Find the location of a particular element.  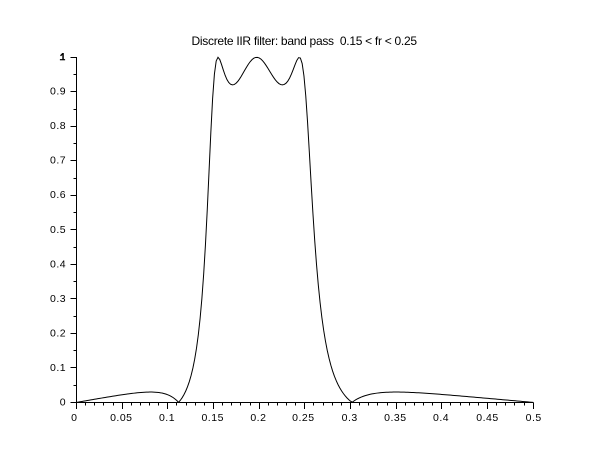

svg-text: 0.05 is located at coordinates (121, 418).